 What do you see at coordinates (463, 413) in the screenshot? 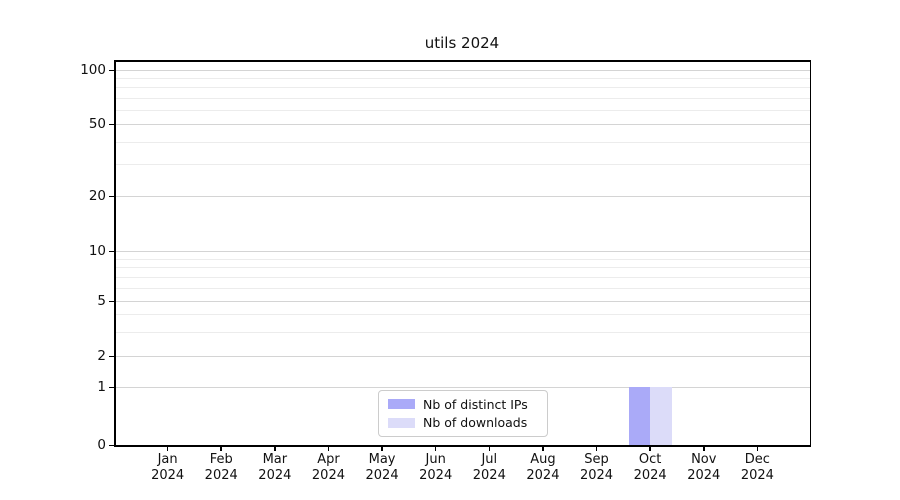
I see `legend: Nb of distinct IPs Nb of downloads` at bounding box center [463, 413].